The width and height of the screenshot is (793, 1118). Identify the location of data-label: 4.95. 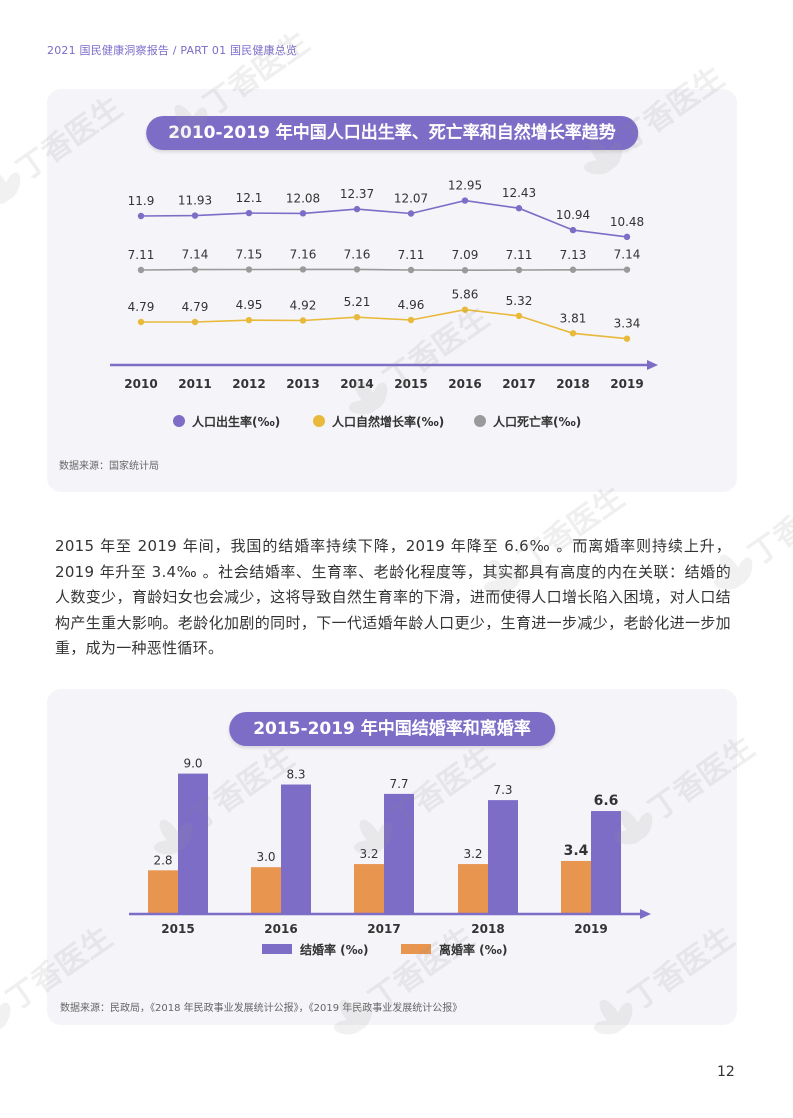
(249, 305).